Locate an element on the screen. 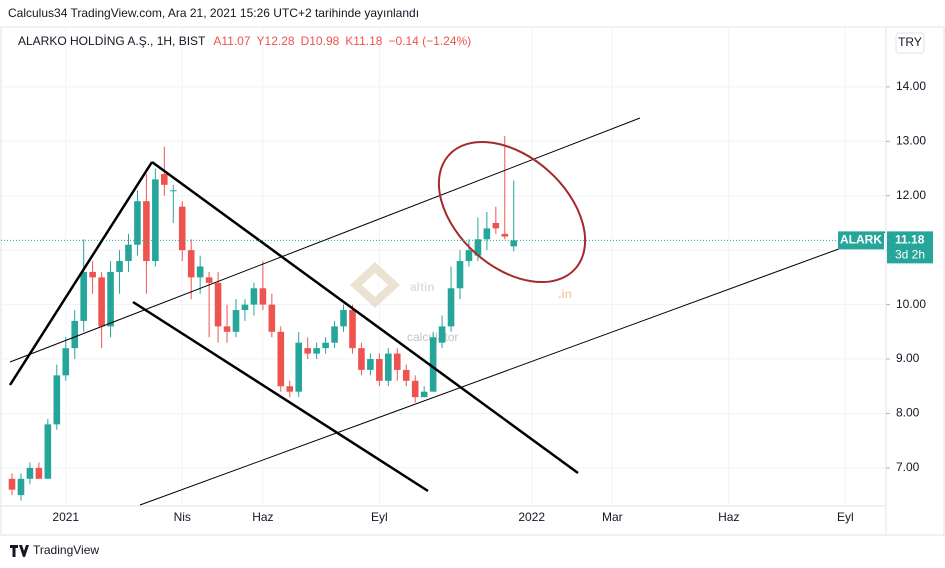 The image size is (945, 568). x-tick-label: 2022 is located at coordinates (531, 517).